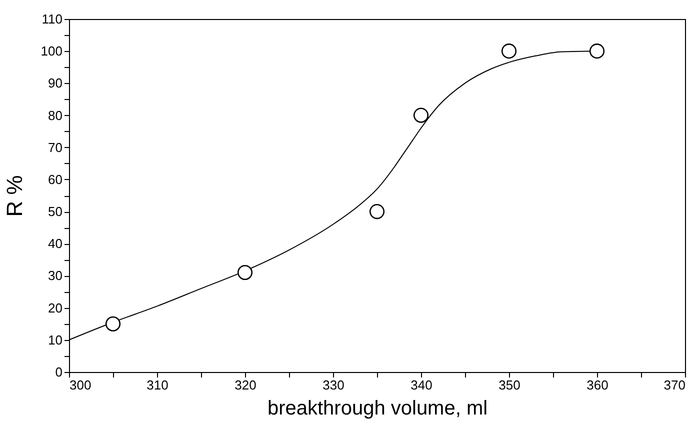 The width and height of the screenshot is (698, 430). What do you see at coordinates (55, 83) in the screenshot?
I see `y-tick-label: 90` at bounding box center [55, 83].